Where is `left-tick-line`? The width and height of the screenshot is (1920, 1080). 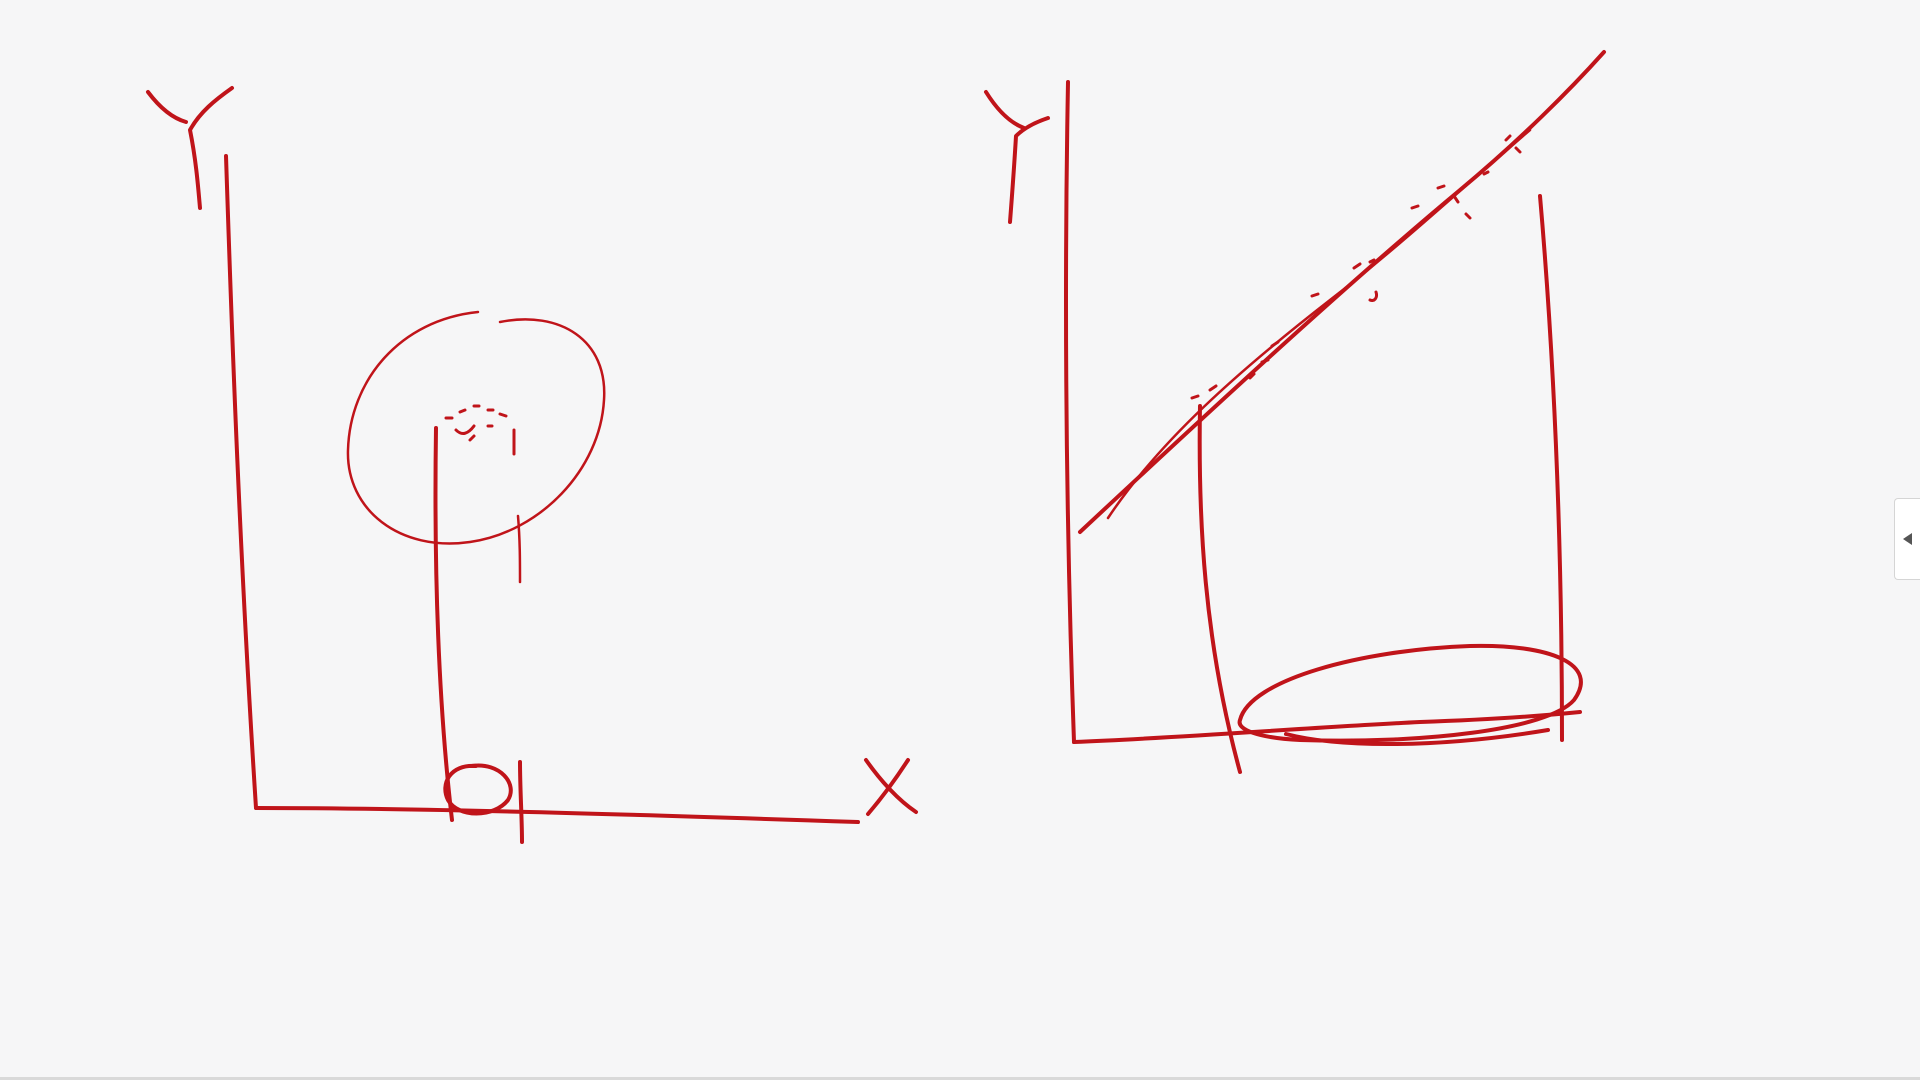
left-tick-line is located at coordinates (519, 549).